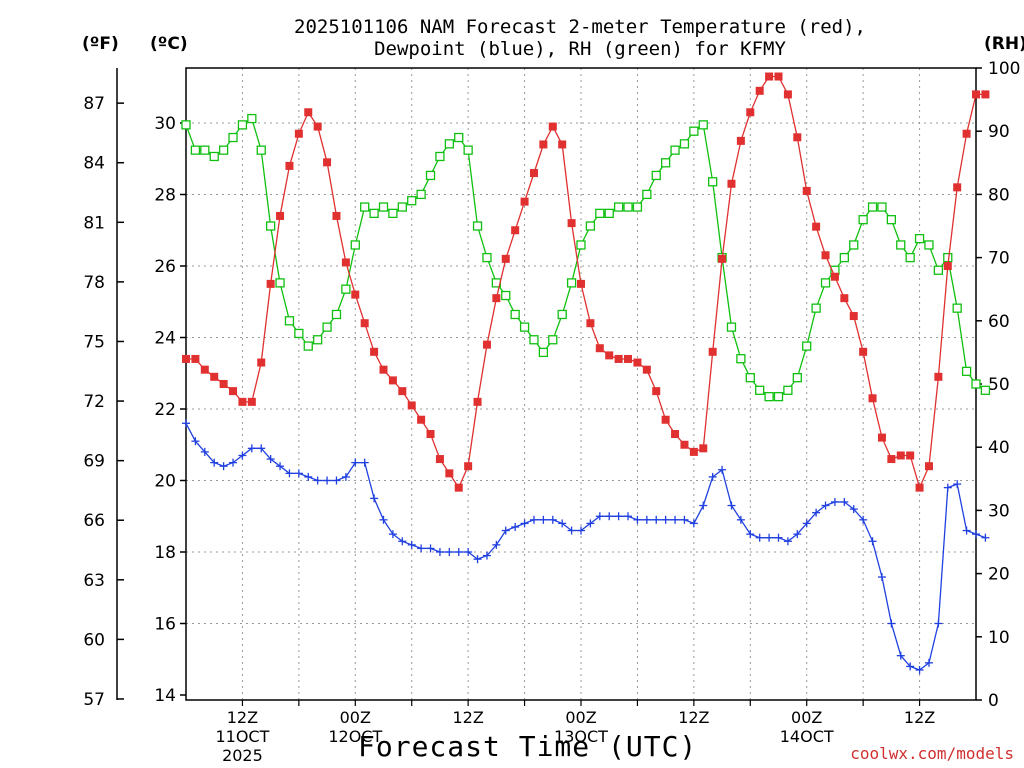 Image resolution: width=1024 pixels, height=768 pixels. I want to click on x-tick-year-label: 2025, so click(242, 755).